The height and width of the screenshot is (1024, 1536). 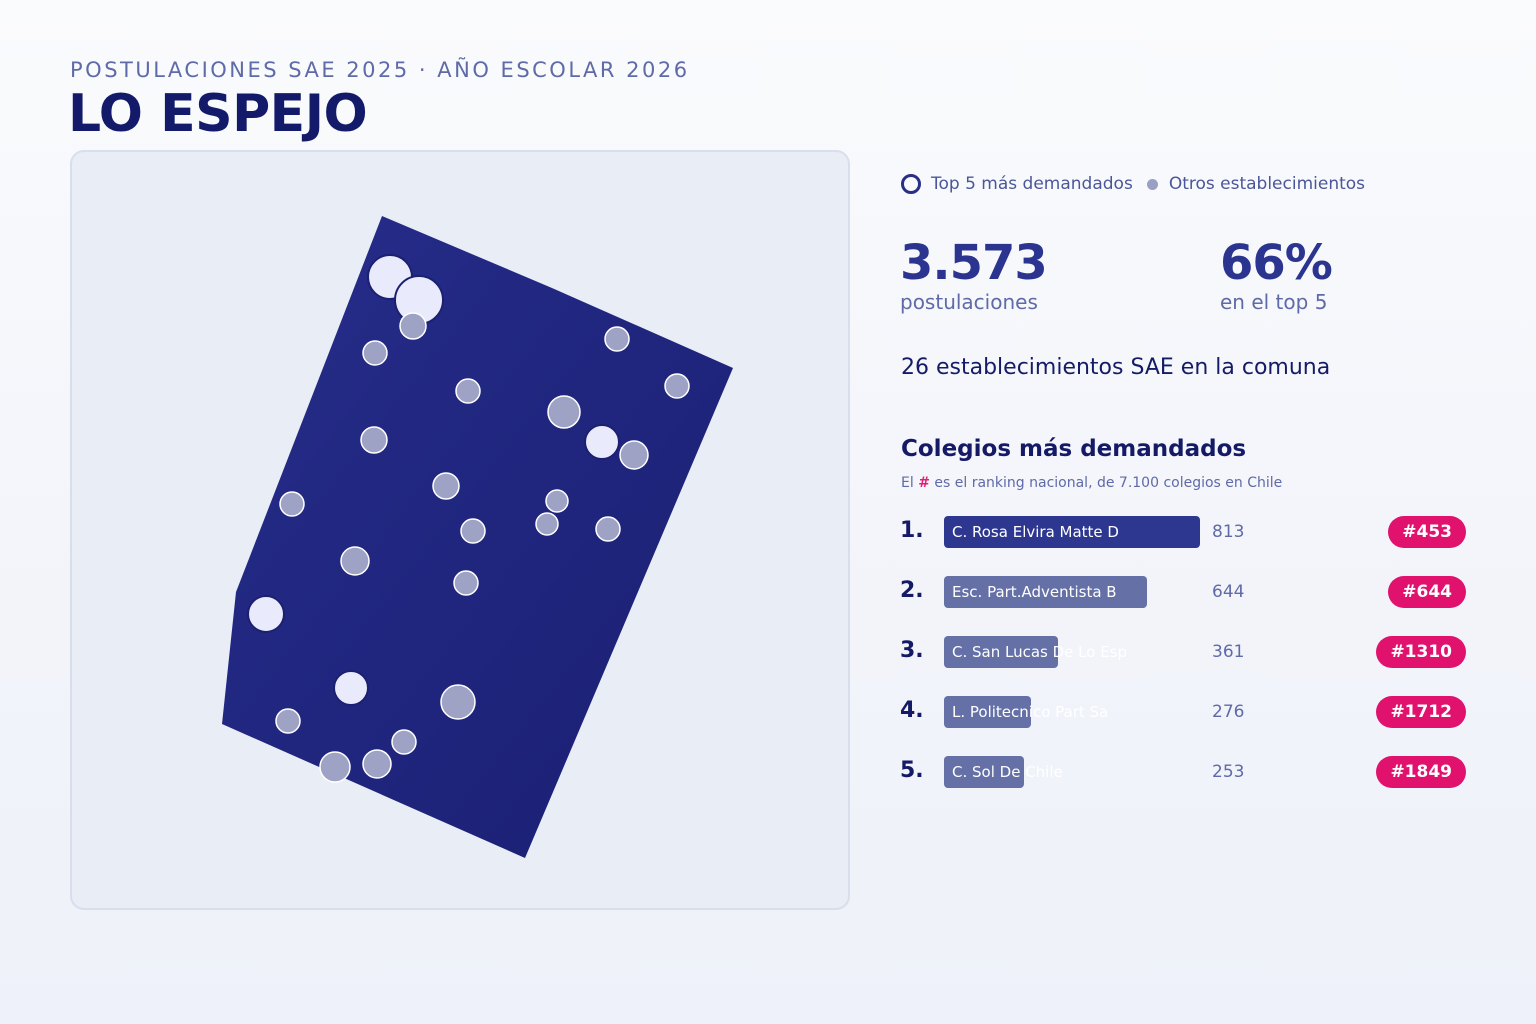 What do you see at coordinates (974, 263) in the screenshot?
I see `stat-postulaciones-value: 3.573` at bounding box center [974, 263].